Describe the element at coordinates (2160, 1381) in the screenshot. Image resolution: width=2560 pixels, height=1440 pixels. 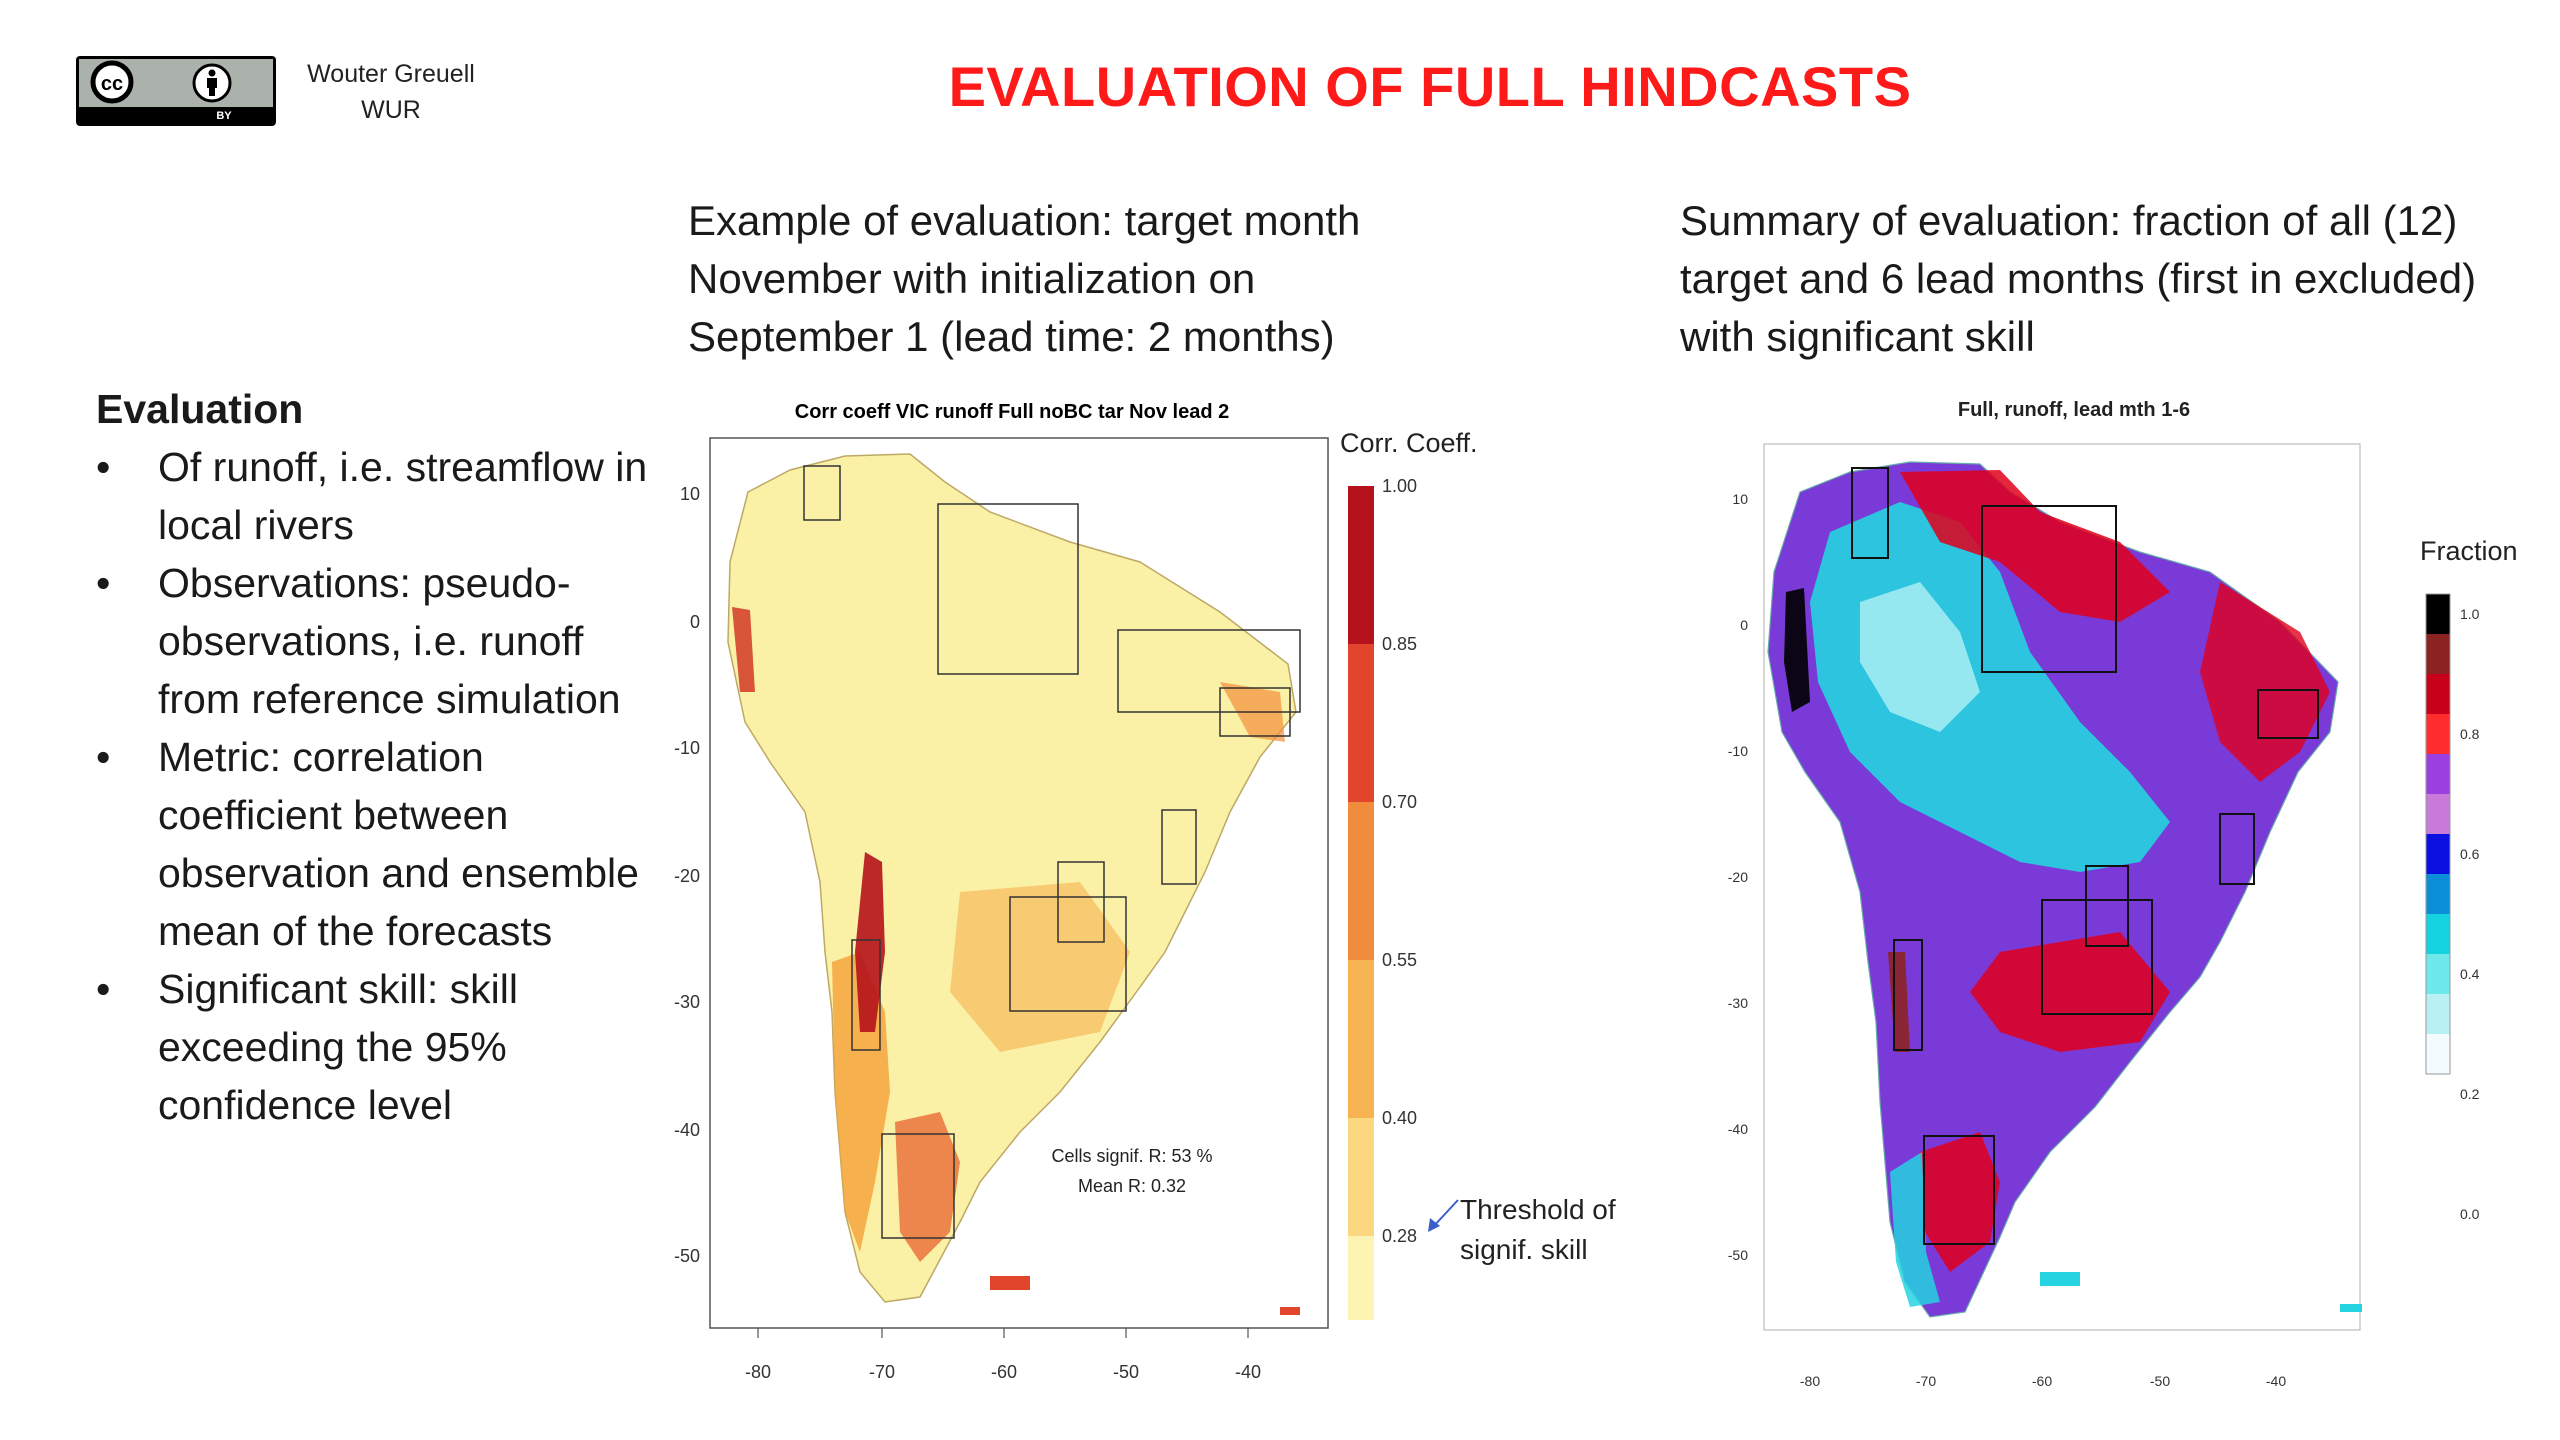
I see `right-x-tick: -50` at that location.